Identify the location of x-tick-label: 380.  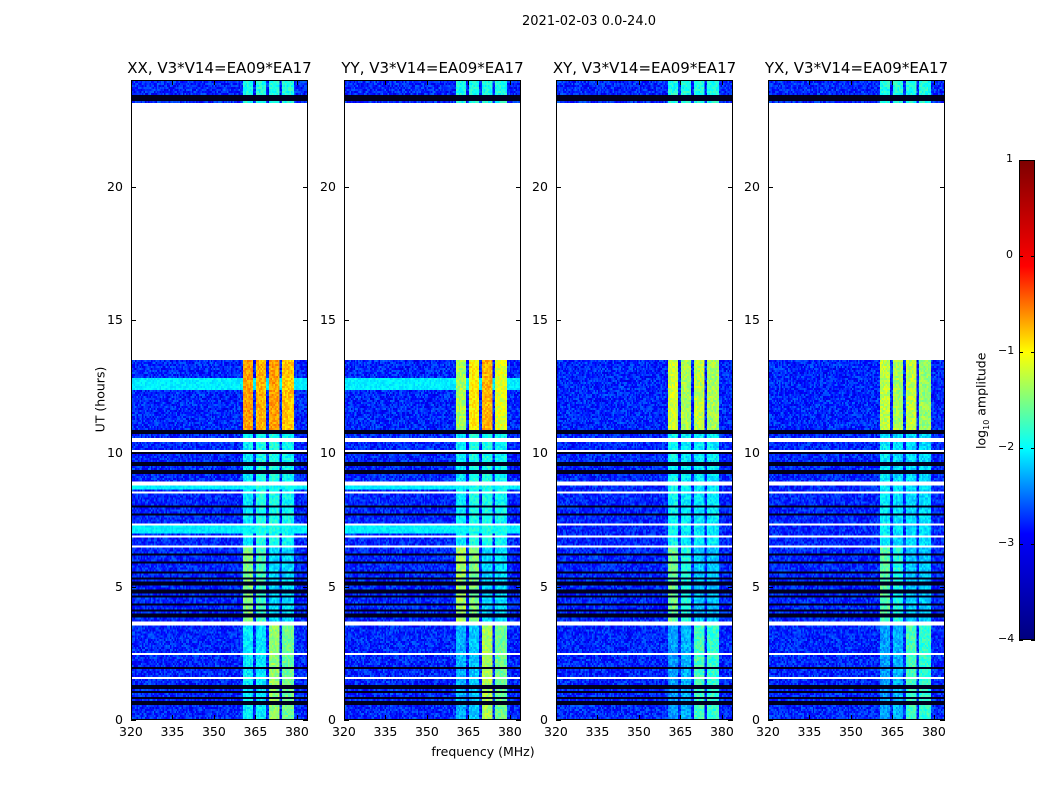
(933, 731).